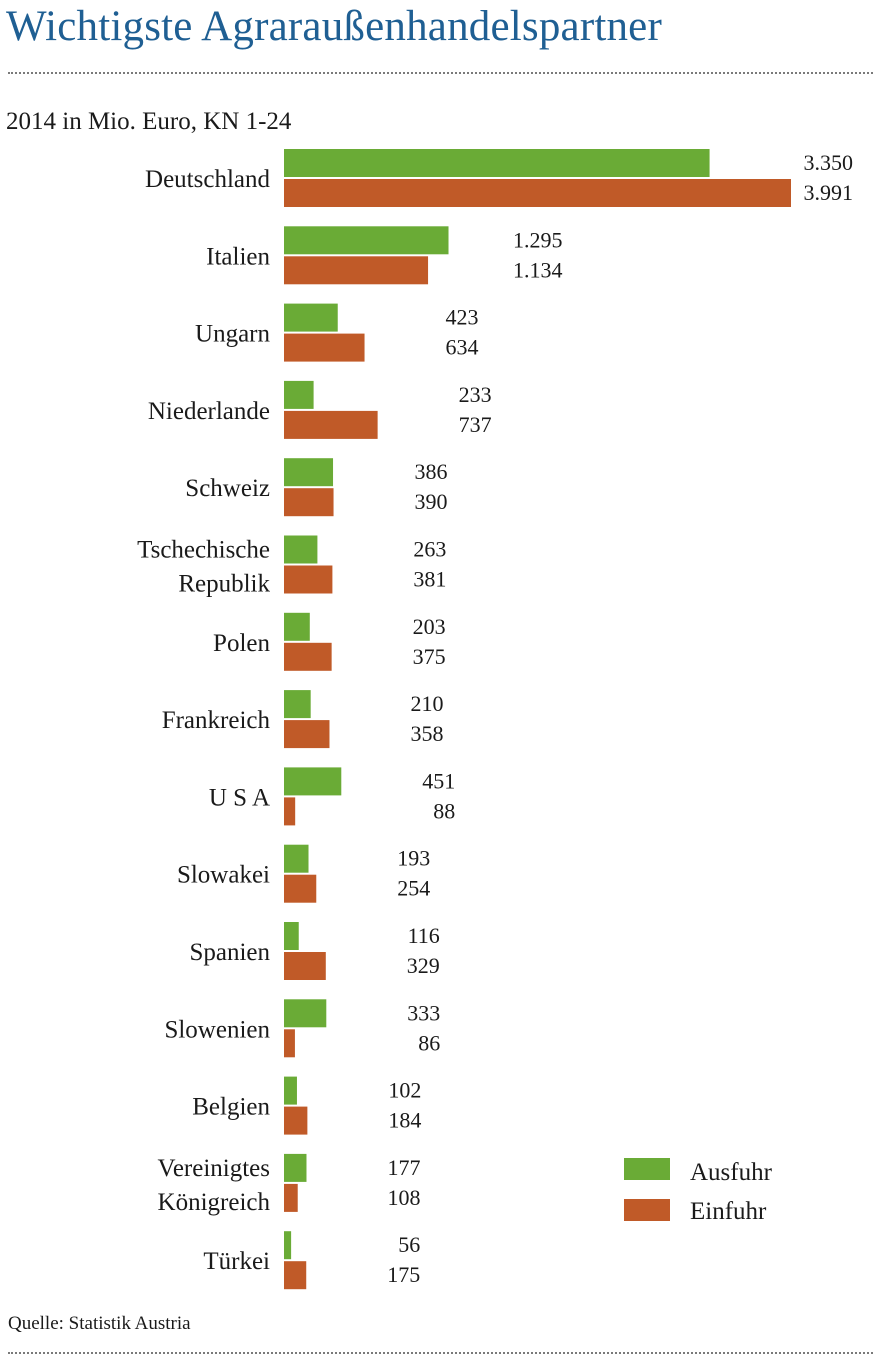 Image resolution: width=879 pixels, height=1358 pixels. Describe the element at coordinates (426, 733) in the screenshot. I see `value-label-einfuhr: 358` at that location.